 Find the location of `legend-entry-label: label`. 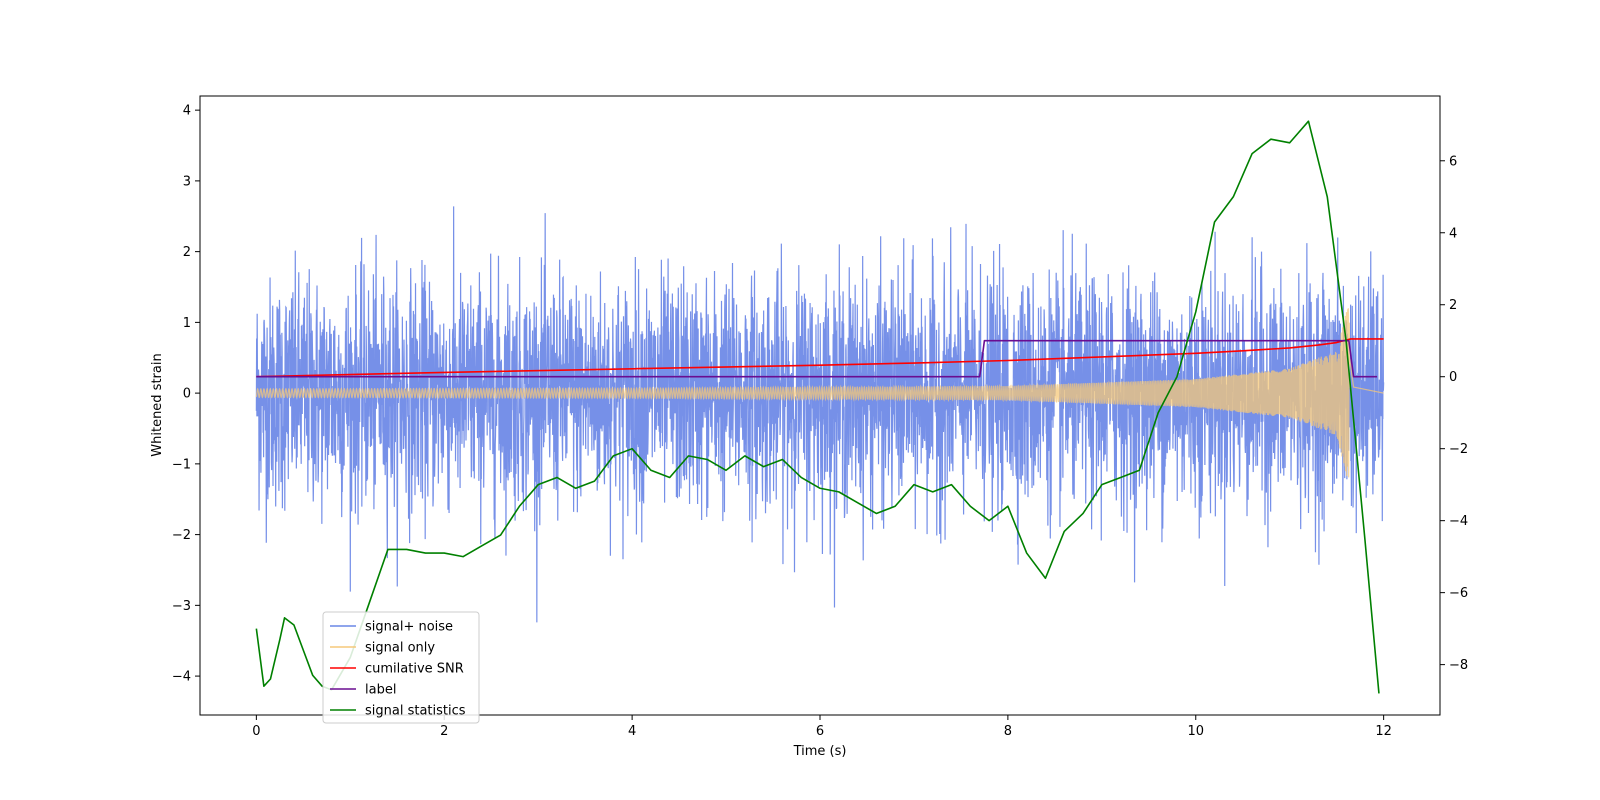

legend-entry-label: label is located at coordinates (380, 690).